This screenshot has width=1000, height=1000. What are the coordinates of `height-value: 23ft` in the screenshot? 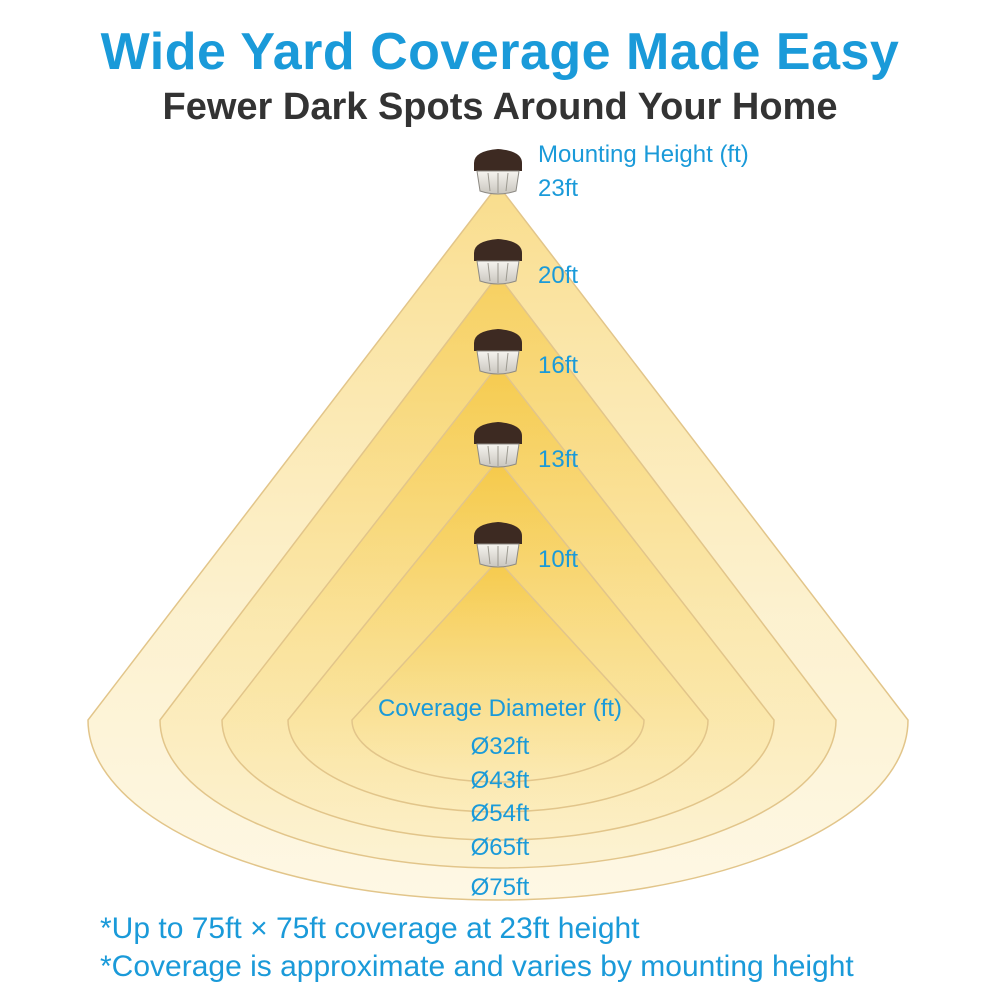 It's located at (558, 188).